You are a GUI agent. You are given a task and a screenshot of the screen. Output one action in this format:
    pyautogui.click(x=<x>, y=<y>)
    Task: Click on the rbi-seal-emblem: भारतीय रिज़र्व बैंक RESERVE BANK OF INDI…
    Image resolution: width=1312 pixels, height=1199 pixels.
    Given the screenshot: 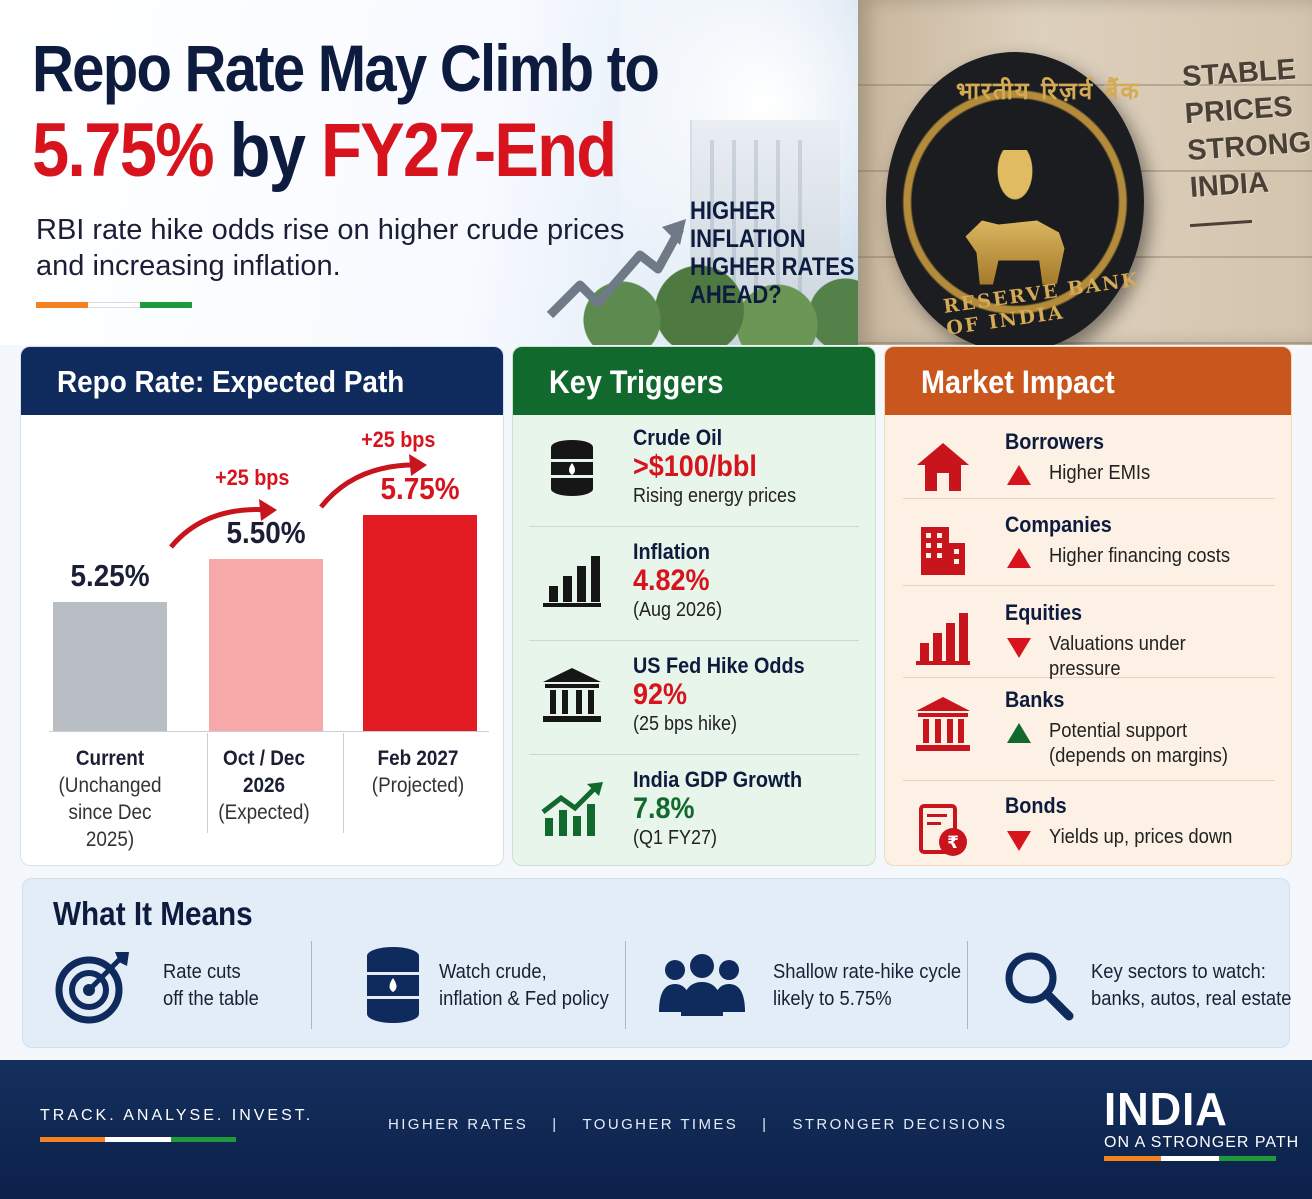 What is the action you would take?
    pyautogui.click(x=1015, y=198)
    